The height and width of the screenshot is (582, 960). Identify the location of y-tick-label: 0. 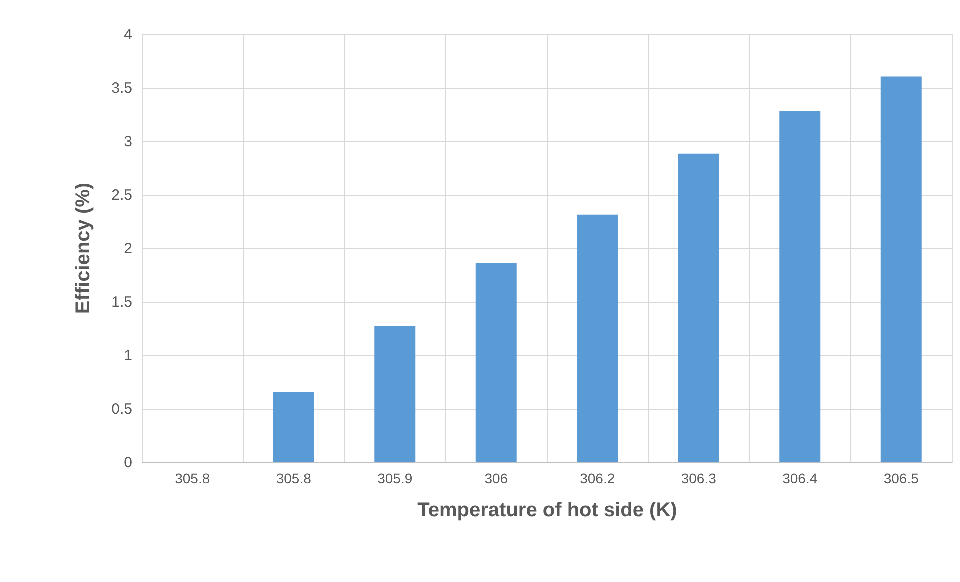
(128, 463).